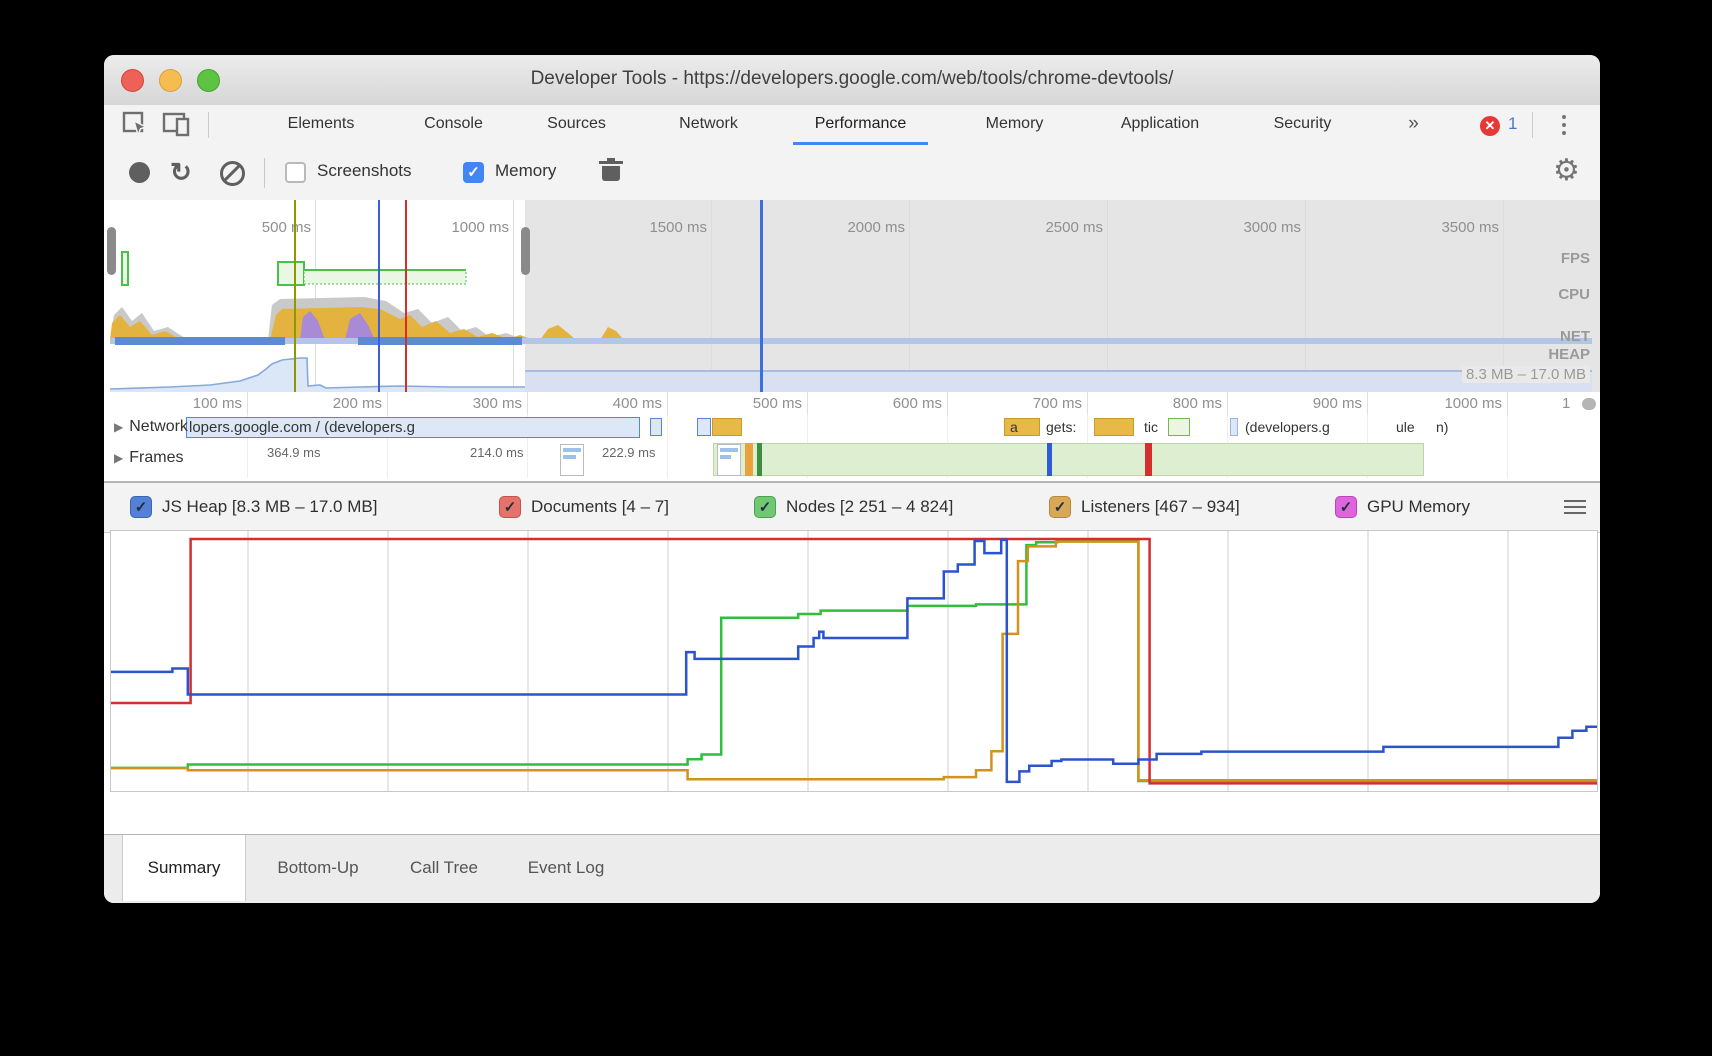  I want to click on ruler-label: 500 ms, so click(777, 403).